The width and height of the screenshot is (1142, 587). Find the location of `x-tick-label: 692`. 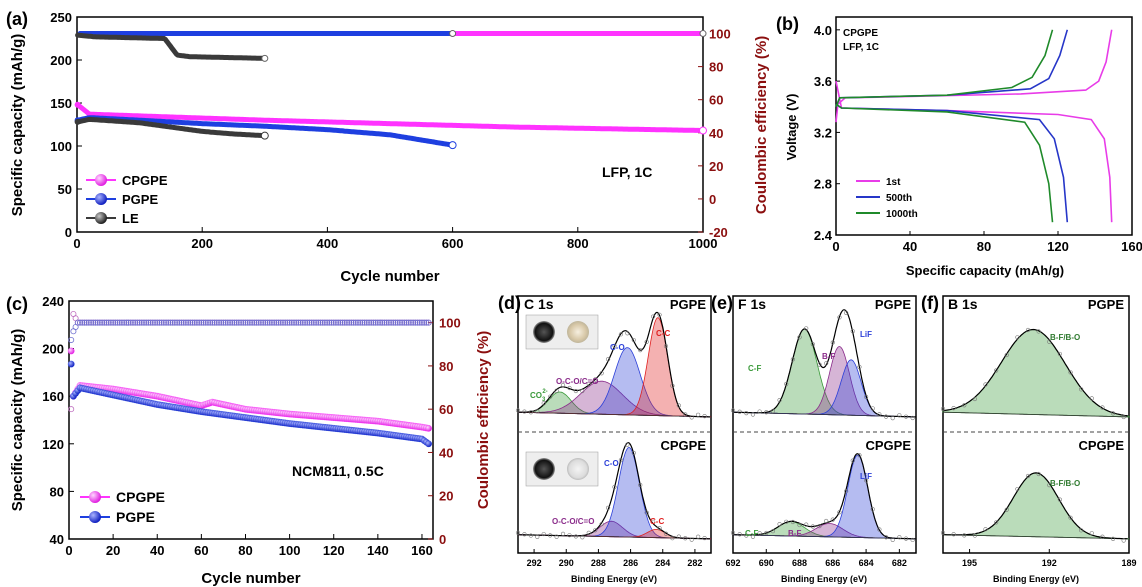

x-tick-label: 692 is located at coordinates (732, 563).